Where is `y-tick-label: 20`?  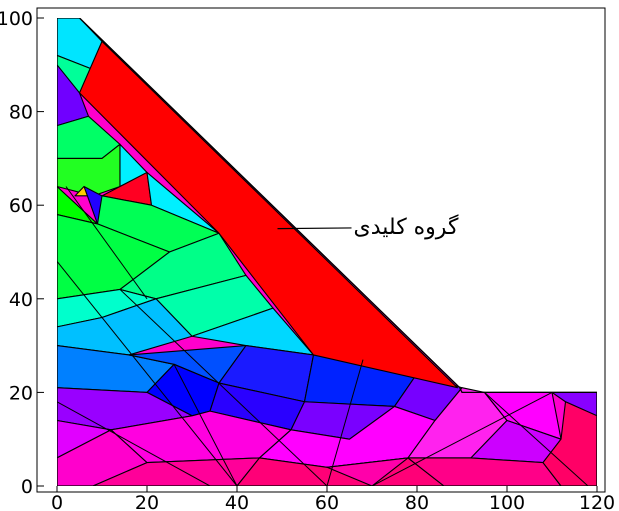
y-tick-label: 20 is located at coordinates (21, 393).